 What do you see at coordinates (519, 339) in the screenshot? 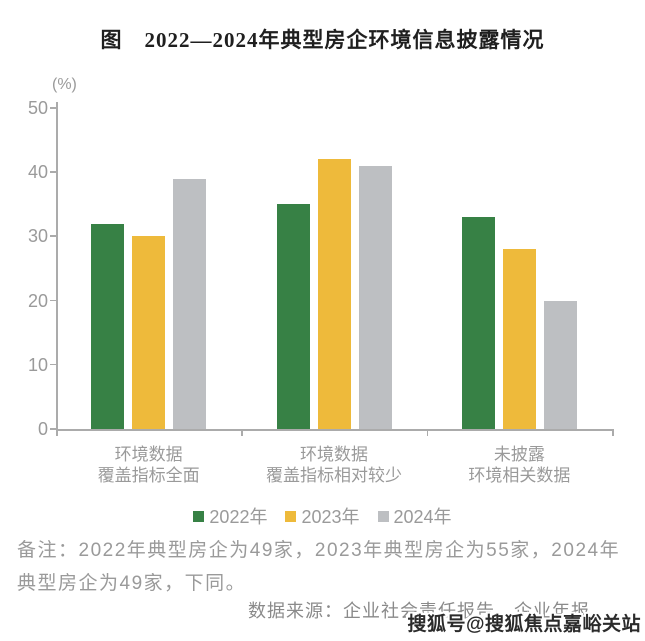
I see `bar-2023年-category-3` at bounding box center [519, 339].